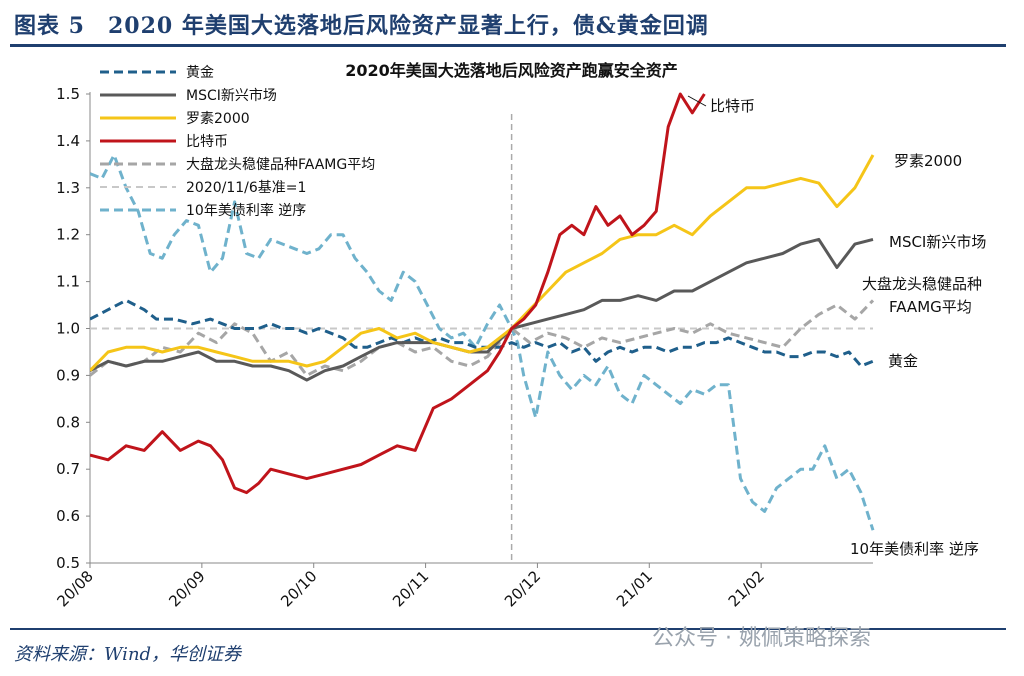  I want to click on x-tick-label: 20/09, so click(186, 588).